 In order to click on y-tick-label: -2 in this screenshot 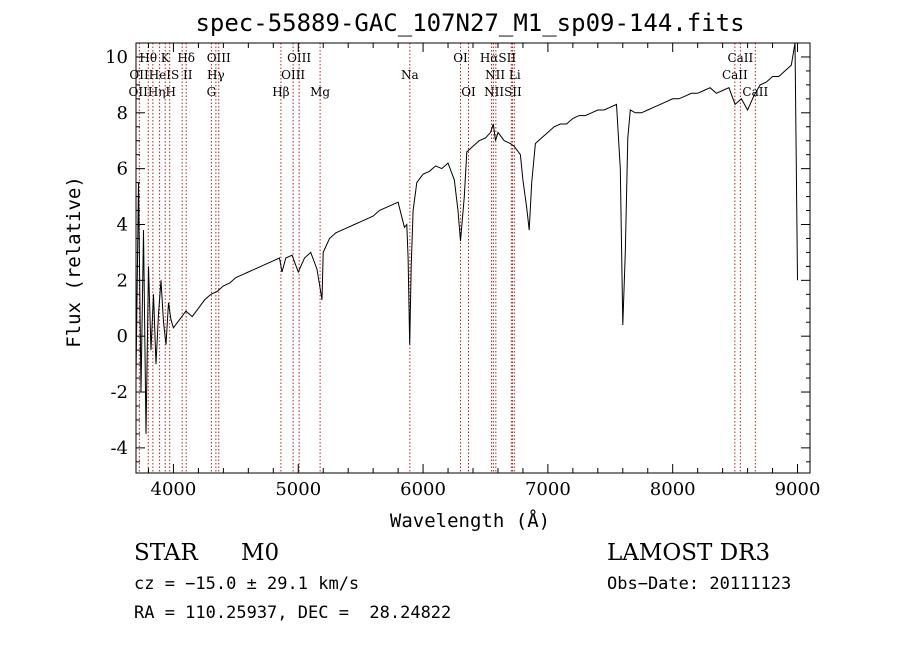, I will do `click(119, 392)`.